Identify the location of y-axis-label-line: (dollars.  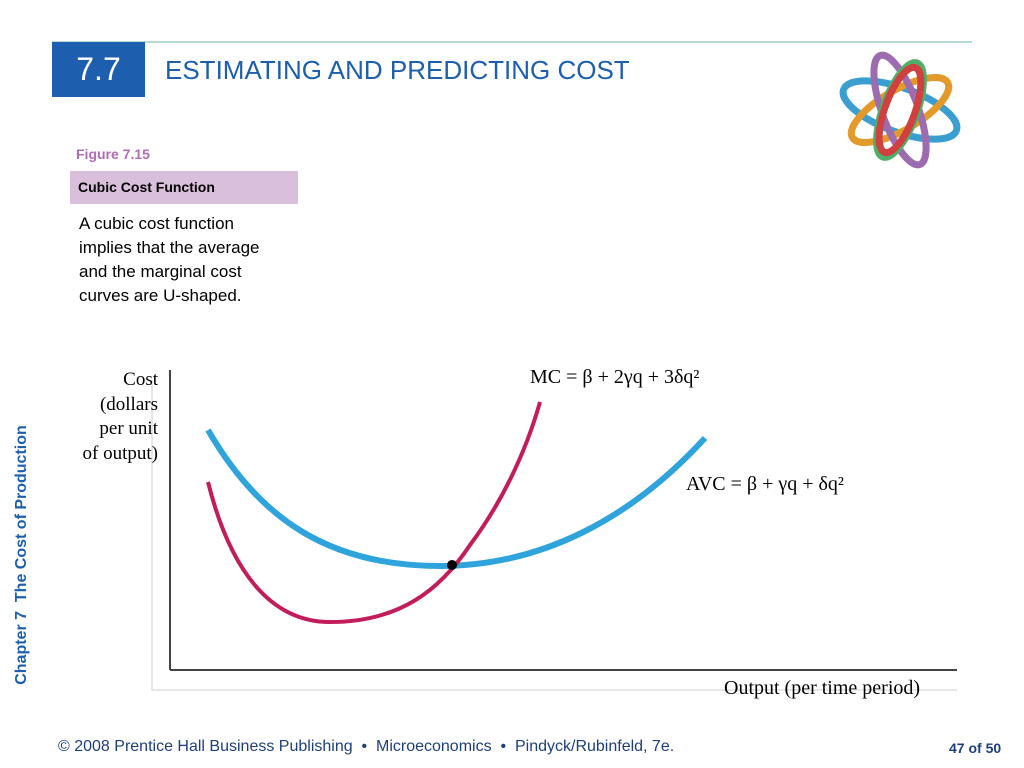
(128, 404).